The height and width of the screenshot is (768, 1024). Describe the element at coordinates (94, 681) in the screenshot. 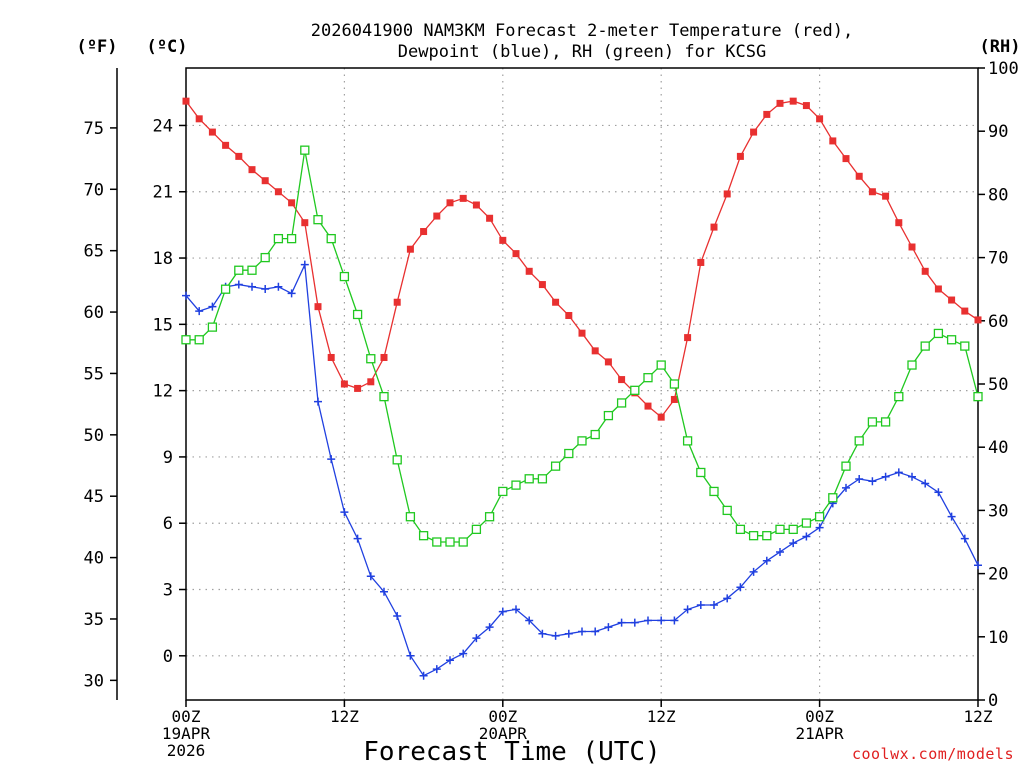

I see `fahrenheit-tick-label: 30` at that location.